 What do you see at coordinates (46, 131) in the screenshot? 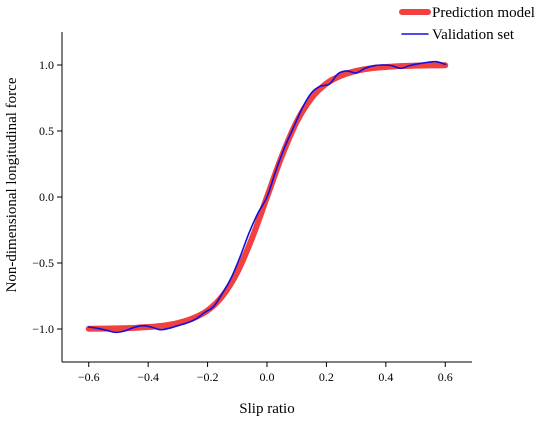
I see `y-tick-label: 0.5` at bounding box center [46, 131].